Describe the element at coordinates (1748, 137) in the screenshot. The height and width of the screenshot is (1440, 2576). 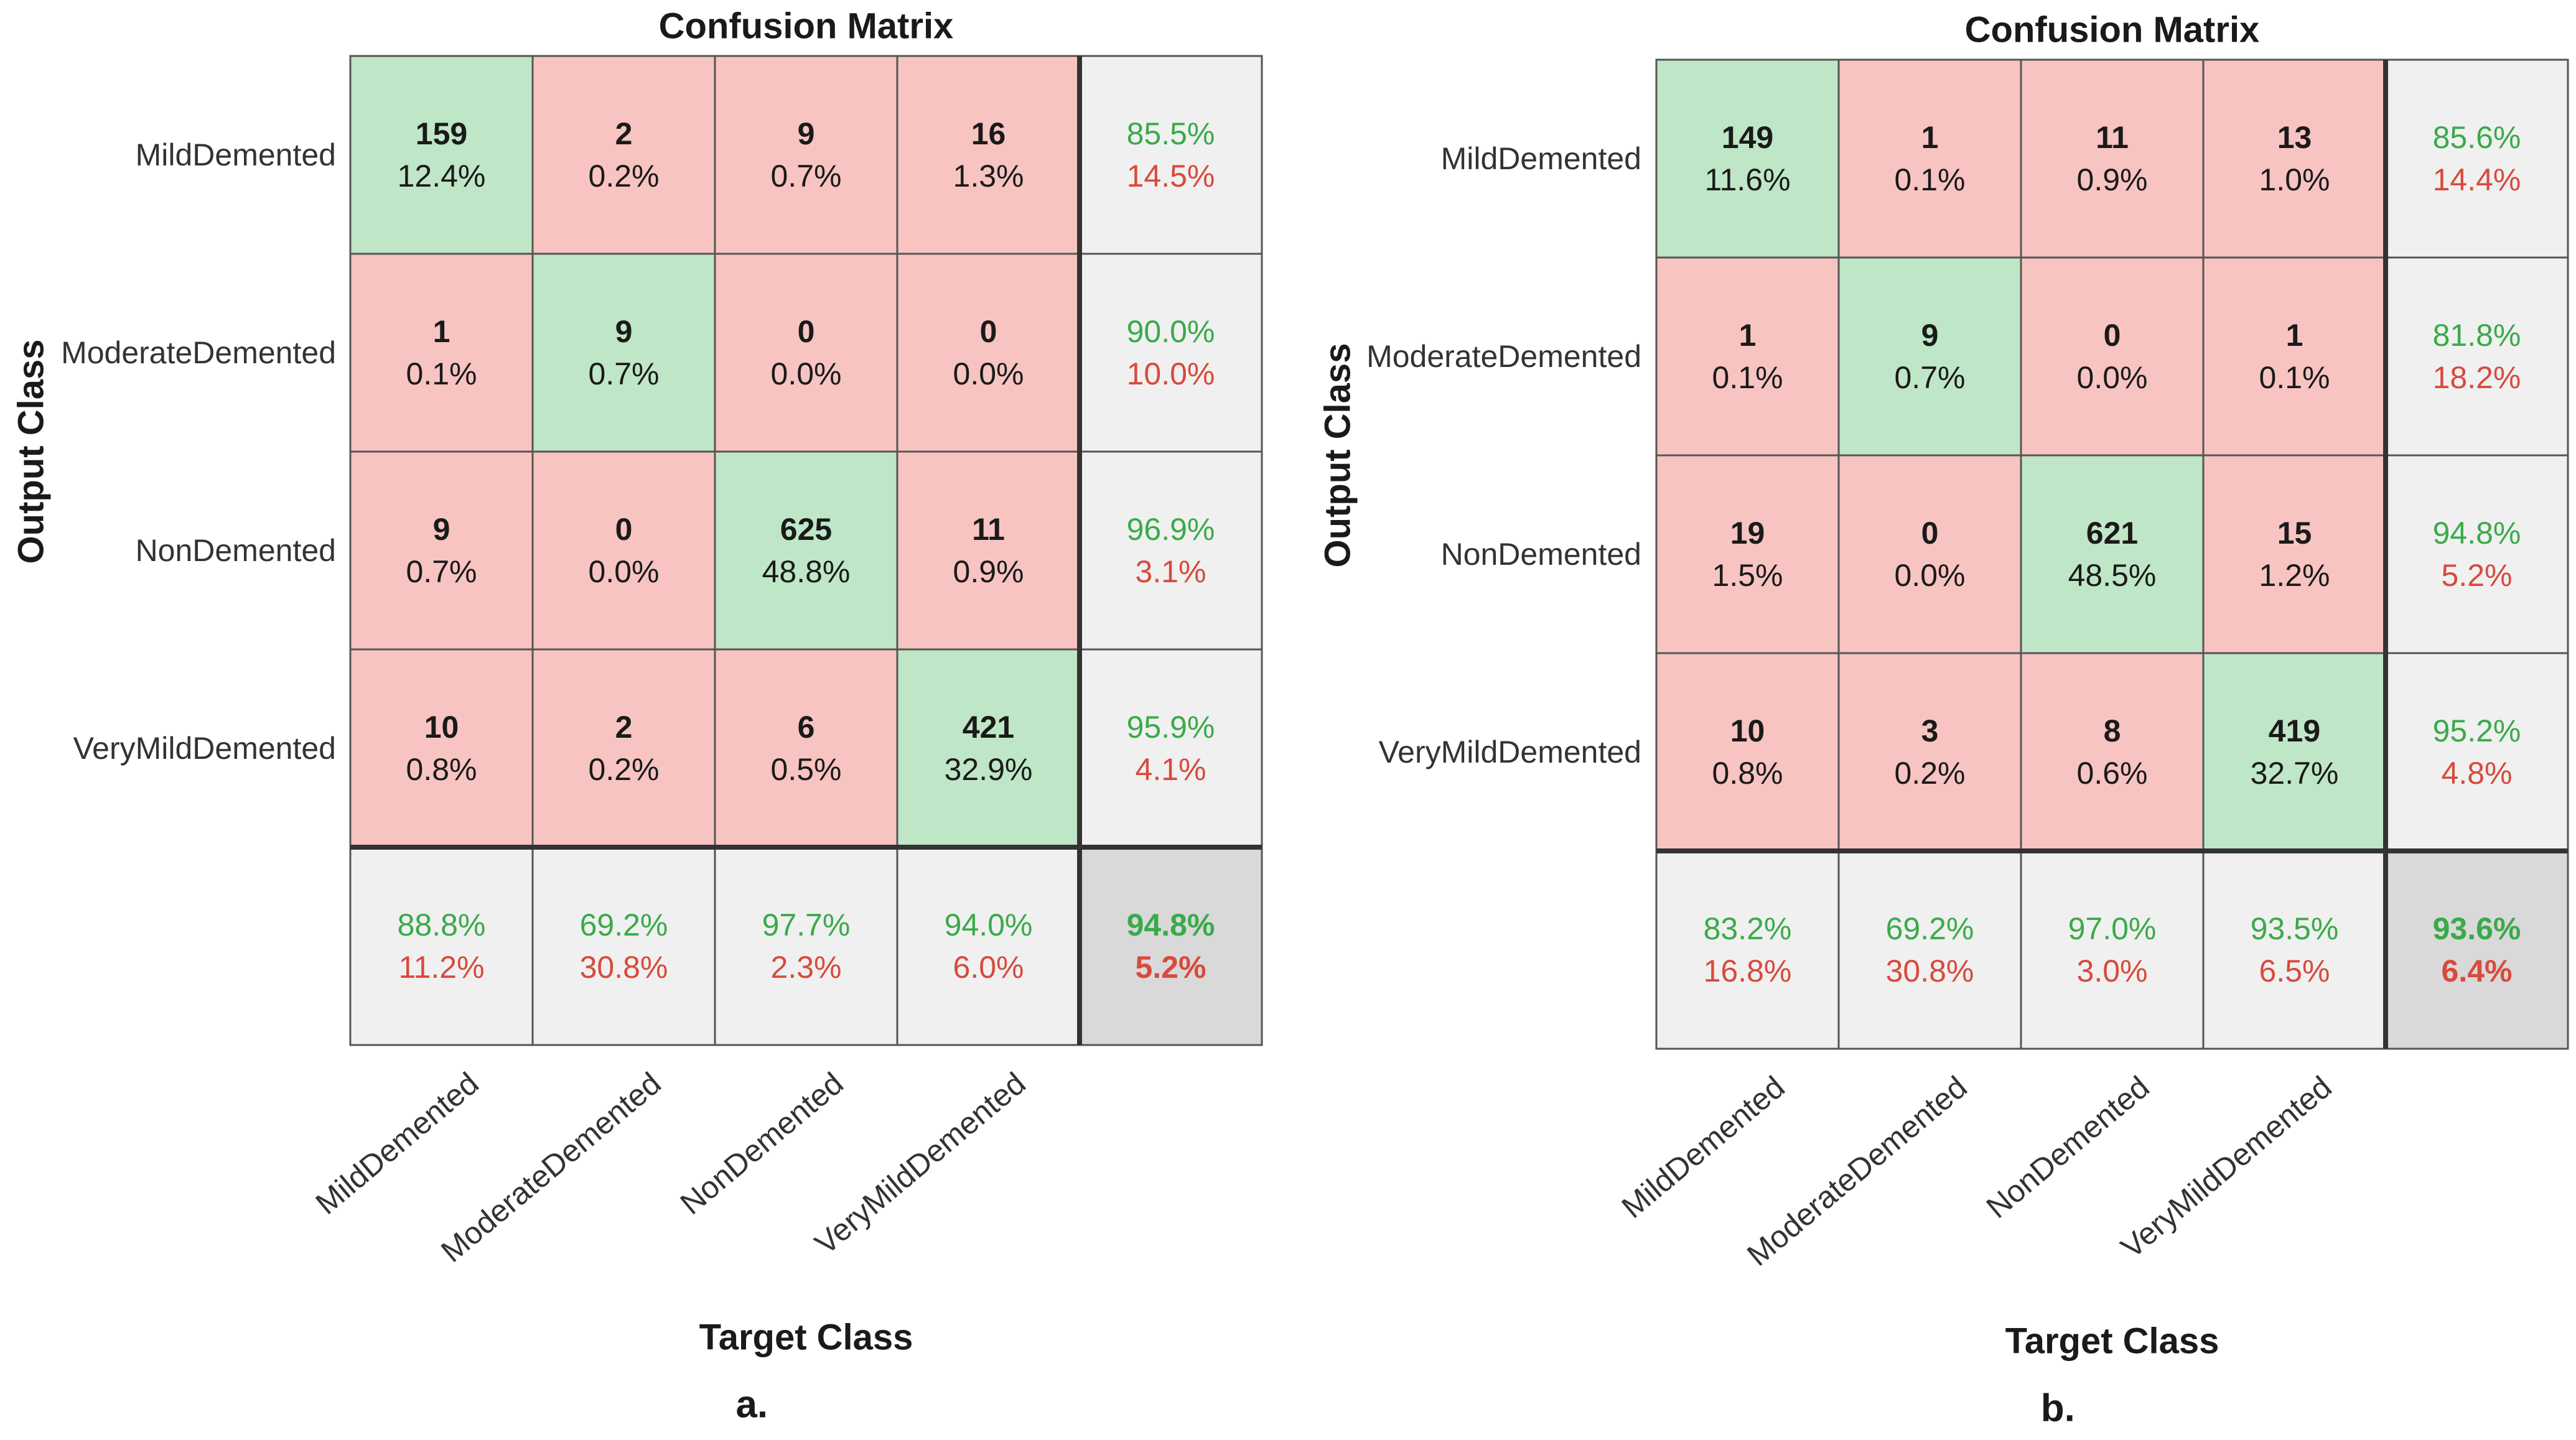
I see `cell-count: 149` at that location.